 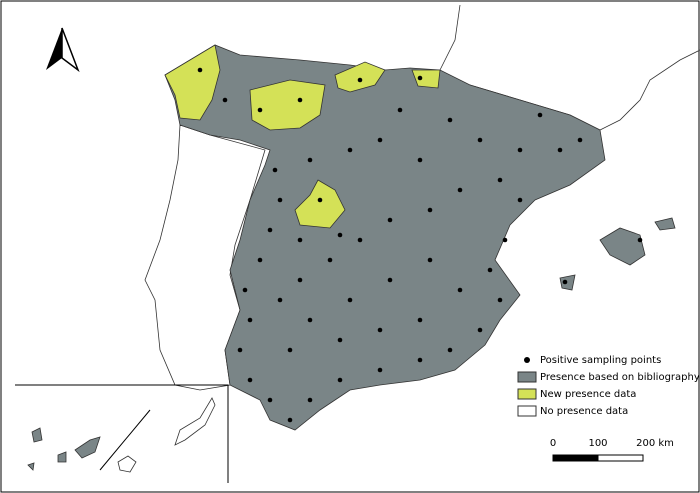 I want to click on legend-label: Positive sampling points, so click(x=600, y=360).